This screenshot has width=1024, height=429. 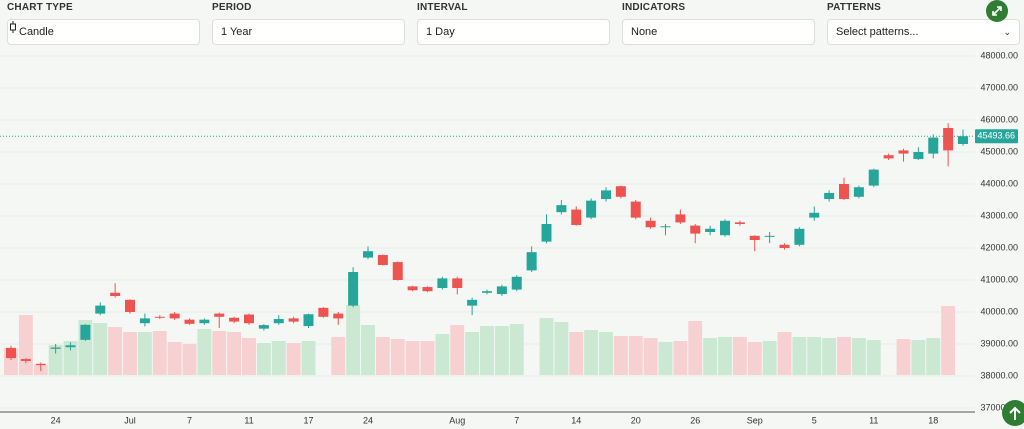 I want to click on control-label: CHART TYPE, so click(x=40, y=7).